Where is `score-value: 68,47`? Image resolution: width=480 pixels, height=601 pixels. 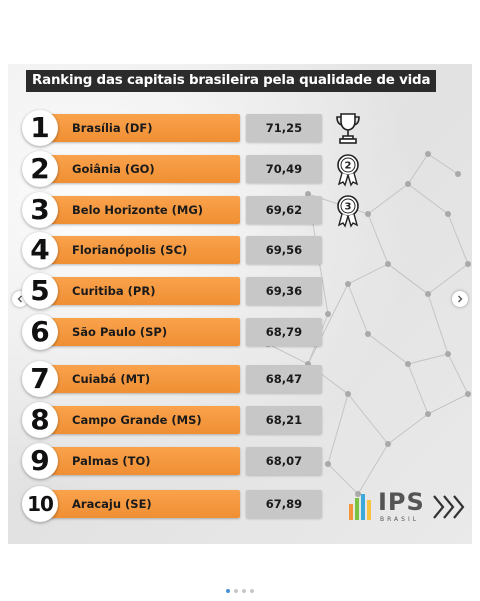
score-value: 68,47 is located at coordinates (284, 379).